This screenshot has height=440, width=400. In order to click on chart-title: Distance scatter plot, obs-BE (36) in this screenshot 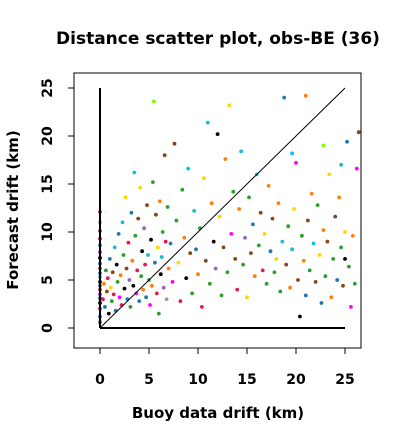, I will do `click(218, 39)`.